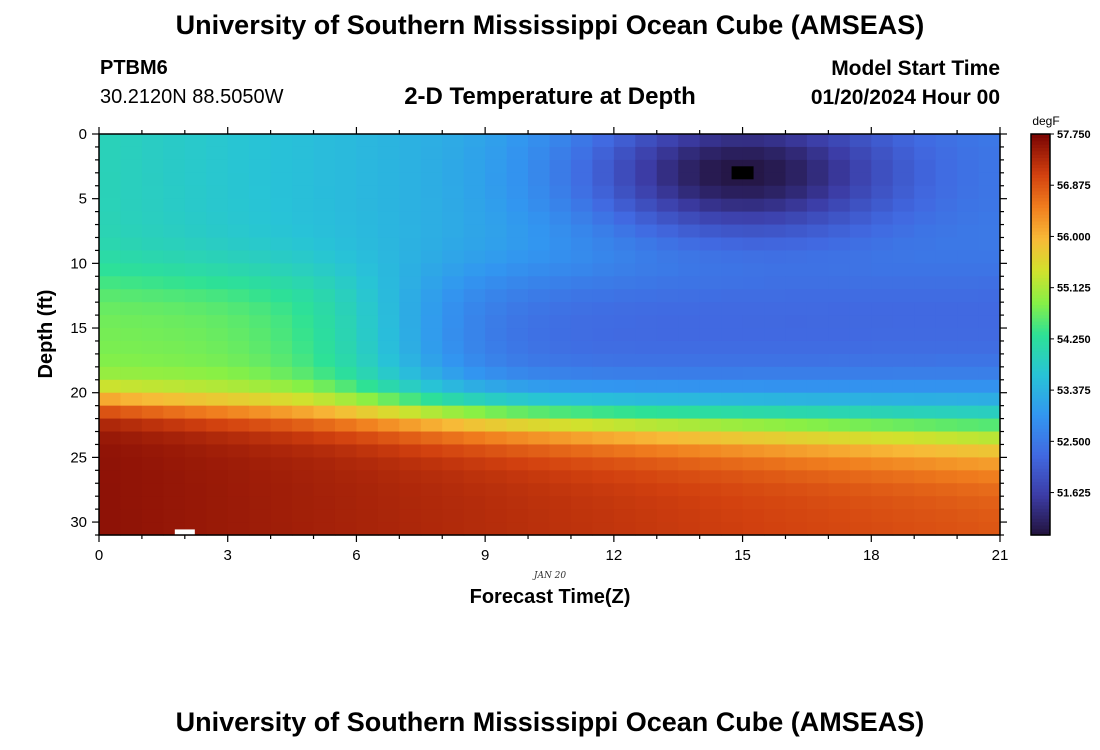 This screenshot has height=750, width=1100. What do you see at coordinates (742, 173) in the screenshot?
I see `min-marker` at bounding box center [742, 173].